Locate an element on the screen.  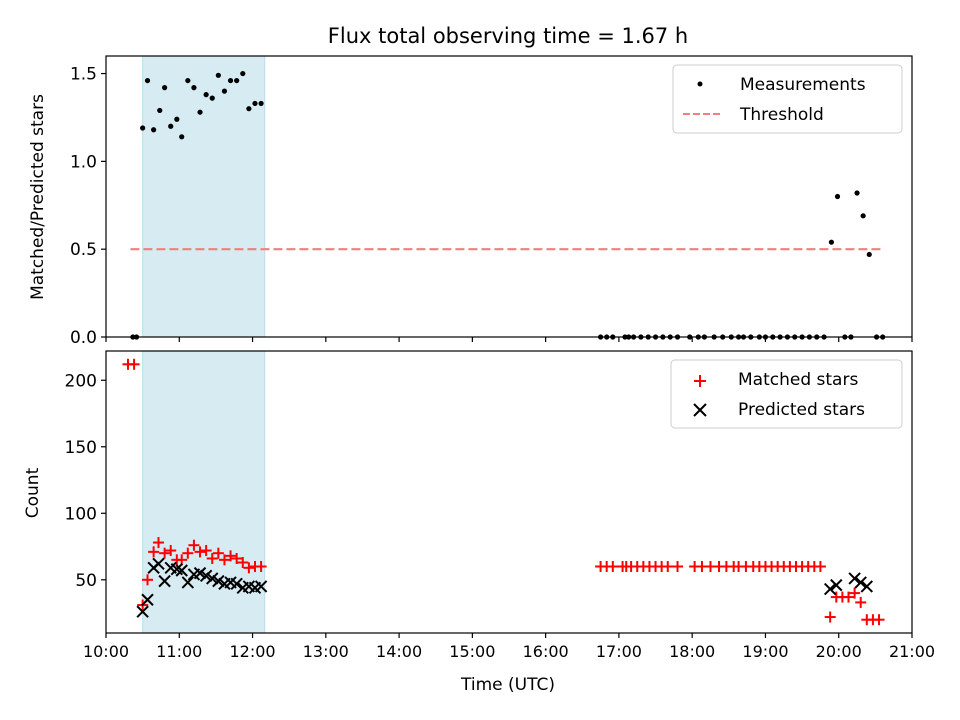
count-legend-box is located at coordinates (786, 394).